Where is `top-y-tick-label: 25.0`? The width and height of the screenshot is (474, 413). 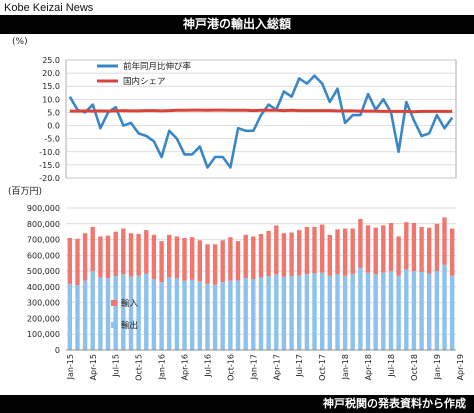 top-y-tick-label: 25.0 is located at coordinates (51, 60).